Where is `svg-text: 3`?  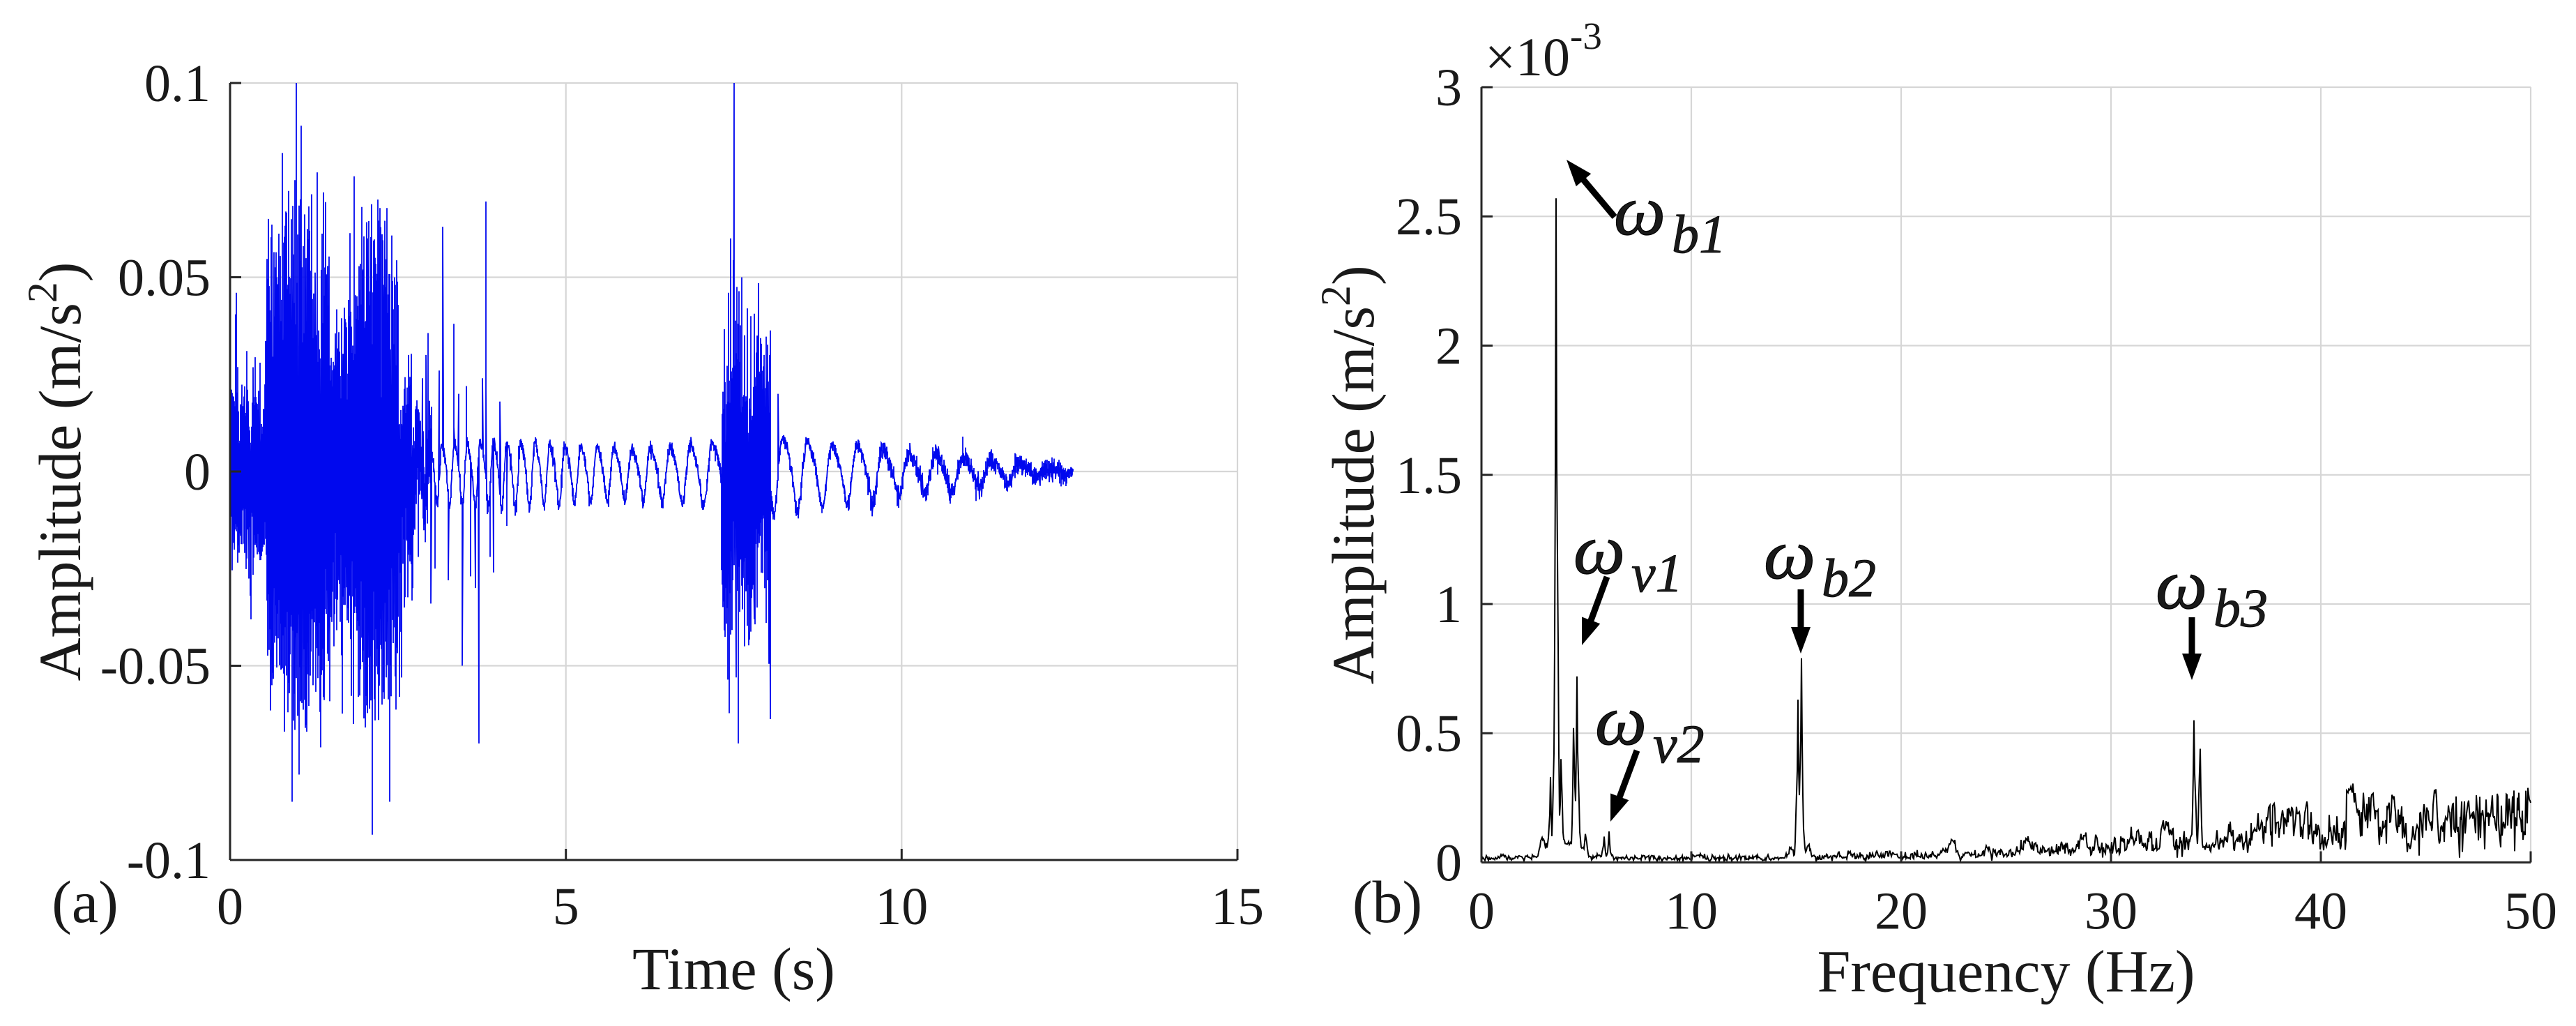 svg-text: 3 is located at coordinates (1449, 88).